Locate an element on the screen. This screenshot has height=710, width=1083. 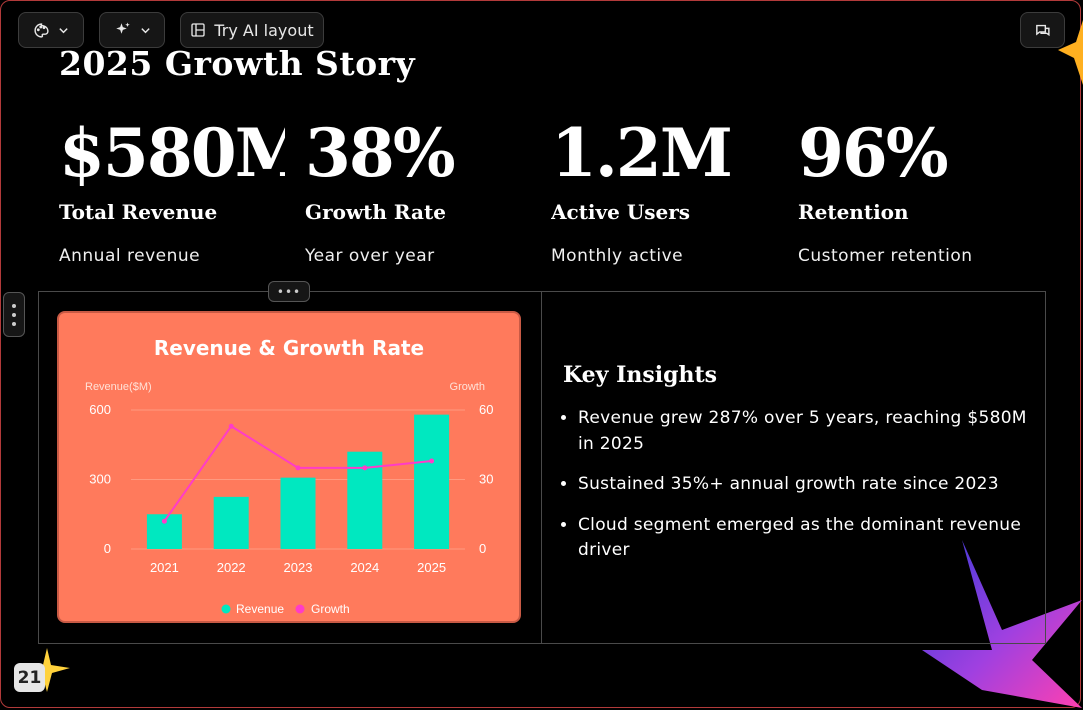
y2-tick-label: 0 is located at coordinates (482, 548).